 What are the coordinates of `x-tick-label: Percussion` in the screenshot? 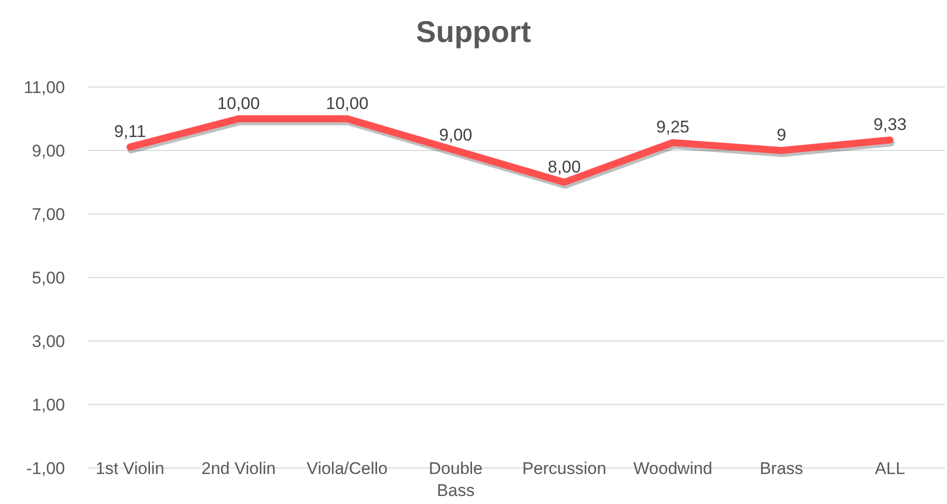 It's located at (564, 468).